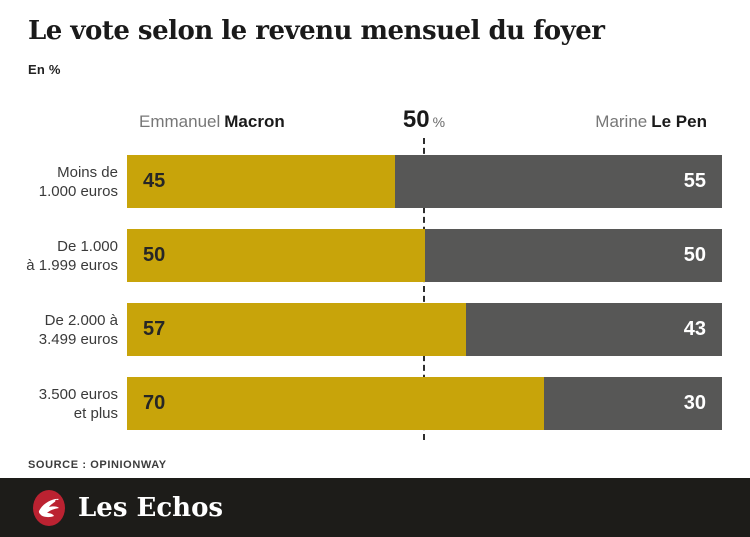 The width and height of the screenshot is (750, 537). Describe the element at coordinates (49, 508) in the screenshot. I see `lesechos-rooster-logo-icon` at that location.